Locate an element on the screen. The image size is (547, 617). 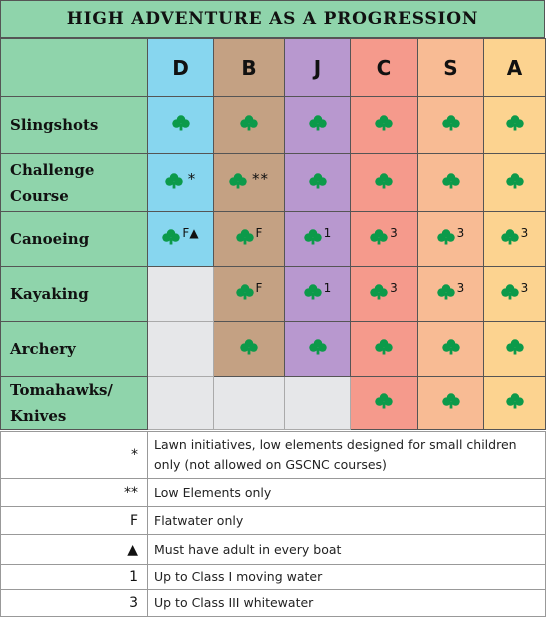
footnote-marker: * is located at coordinates (192, 178).